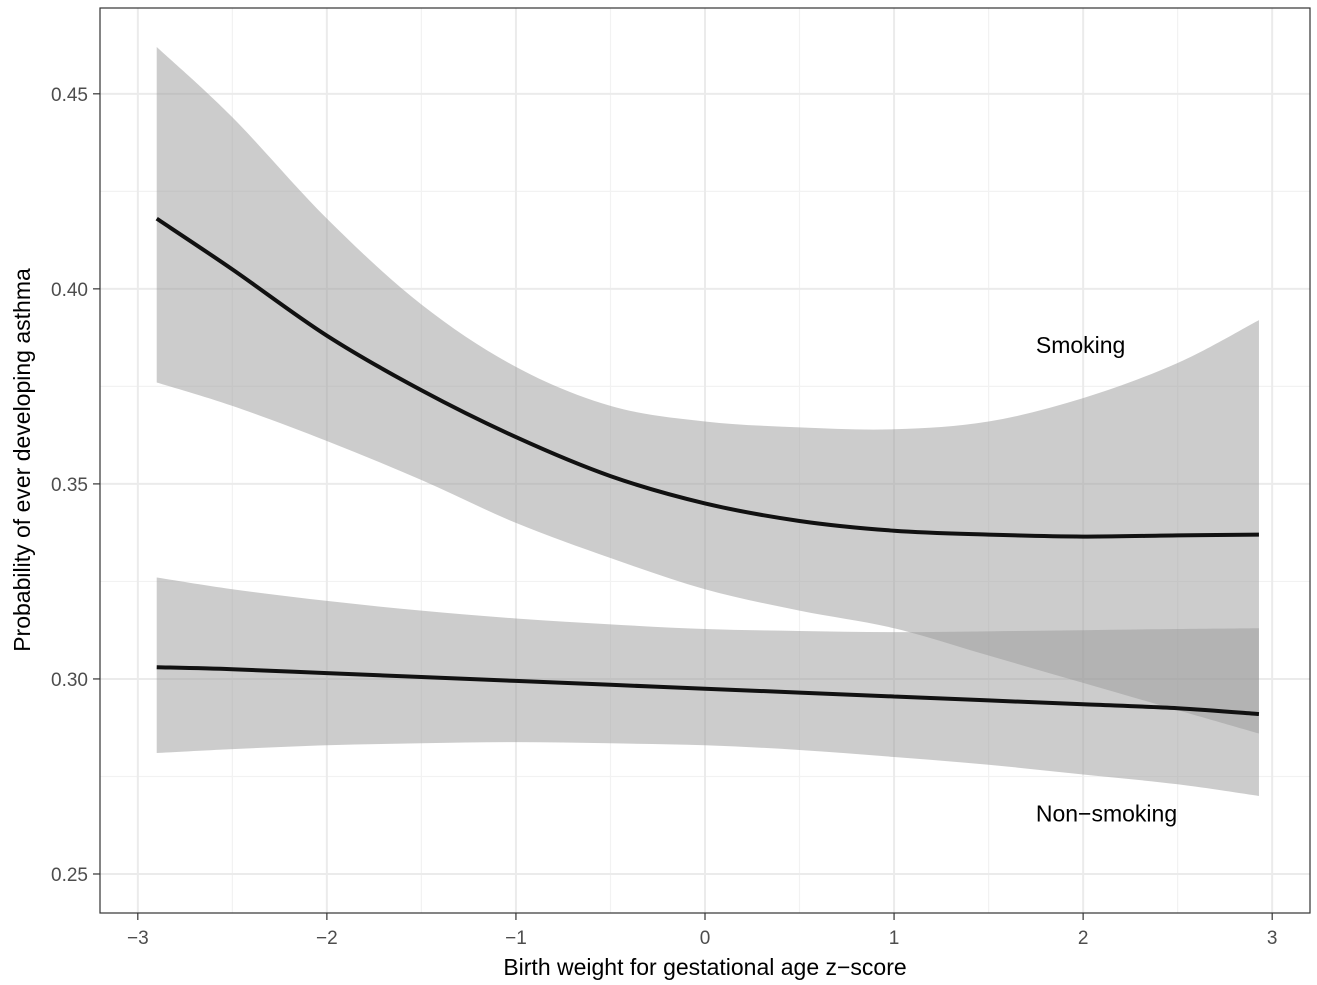  What do you see at coordinates (69, 290) in the screenshot?
I see `y-tick-label: 0.40` at bounding box center [69, 290].